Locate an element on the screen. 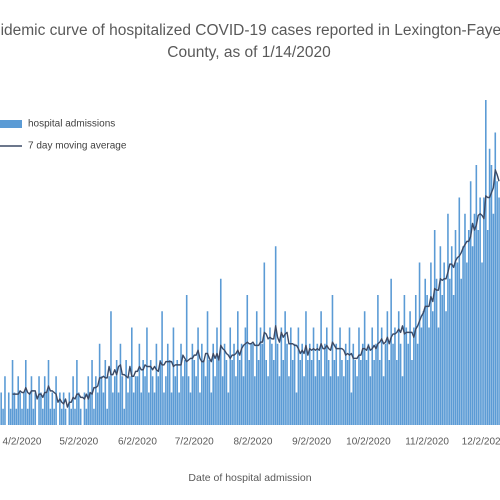 The height and width of the screenshot is (500, 500). x-tick-label: 12/2/2020 is located at coordinates (481, 442).